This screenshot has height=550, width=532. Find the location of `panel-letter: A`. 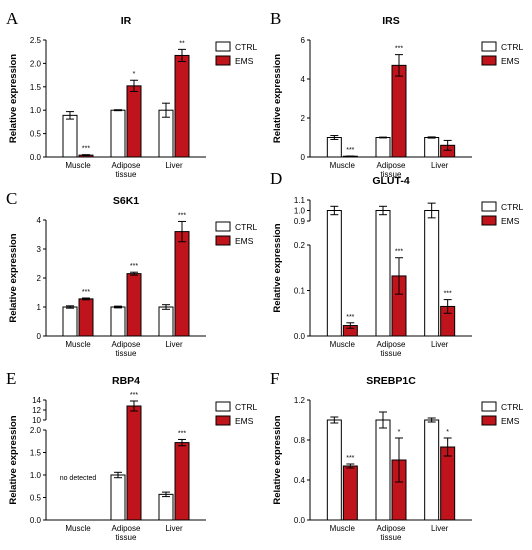

panel-letter: A is located at coordinates (12, 18).